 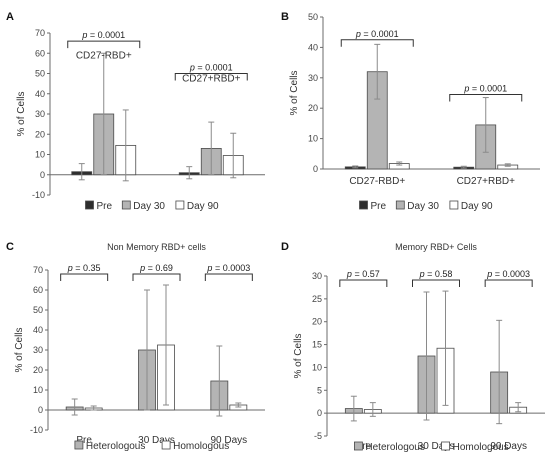 I want to click on p-value-label: p = 0.58, so click(x=436, y=274).